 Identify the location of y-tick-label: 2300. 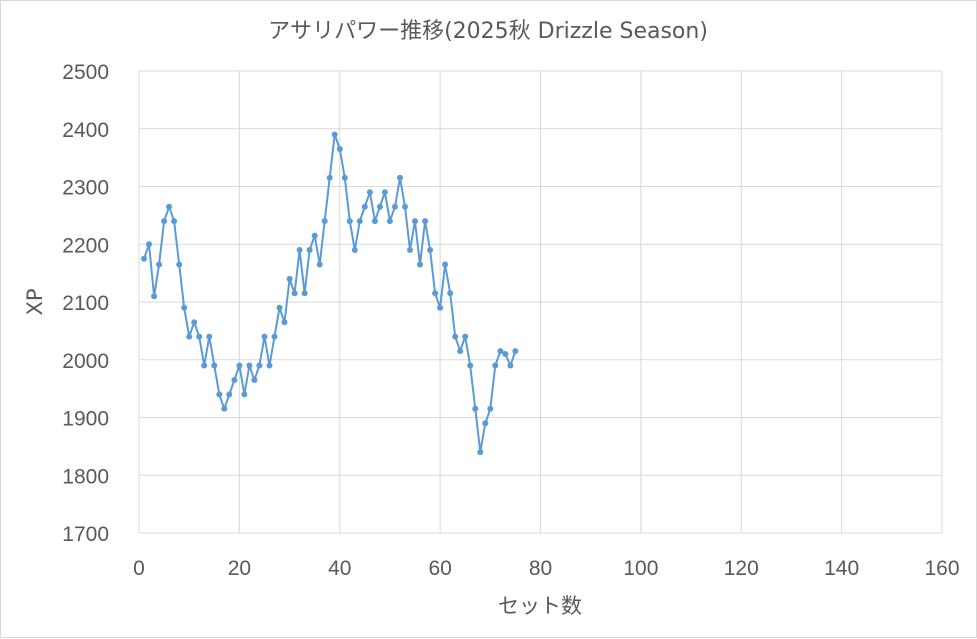
(85, 188).